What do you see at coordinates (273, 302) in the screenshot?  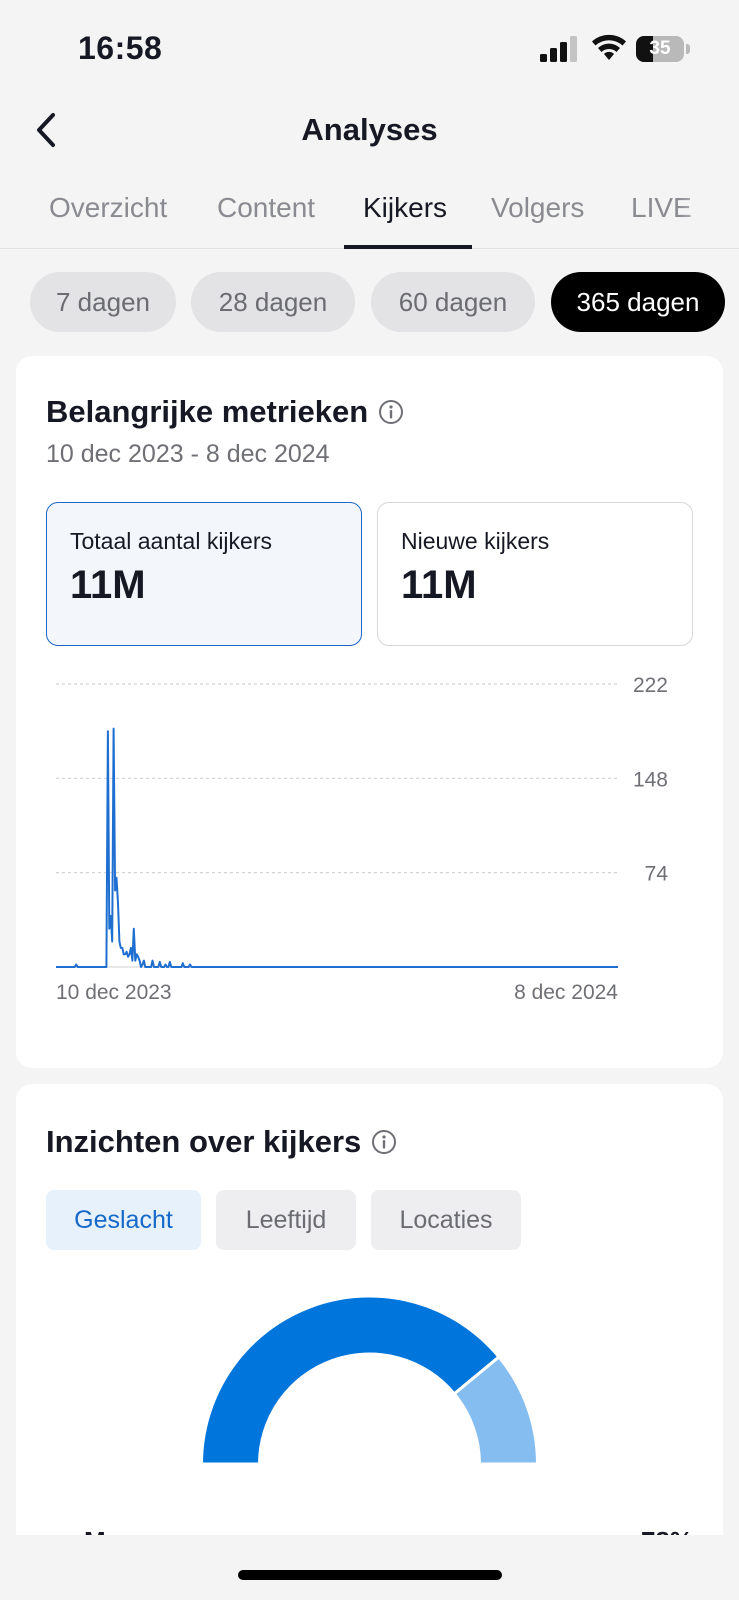 I see `range-28-days: 28 dagen` at bounding box center [273, 302].